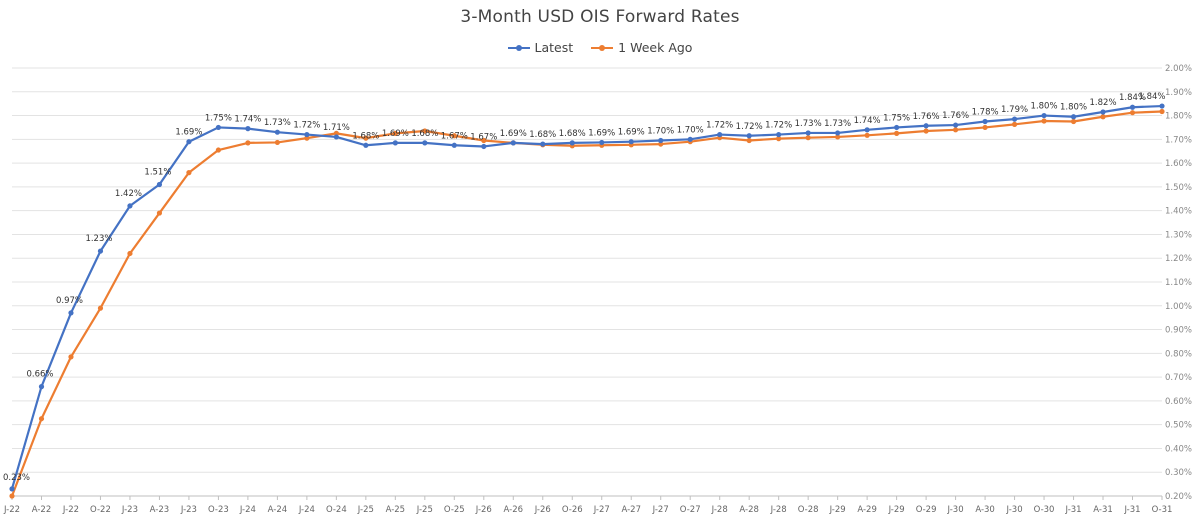 The image size is (1200, 520). Describe the element at coordinates (70, 510) in the screenshot. I see `x-tick-label: J-22` at that location.